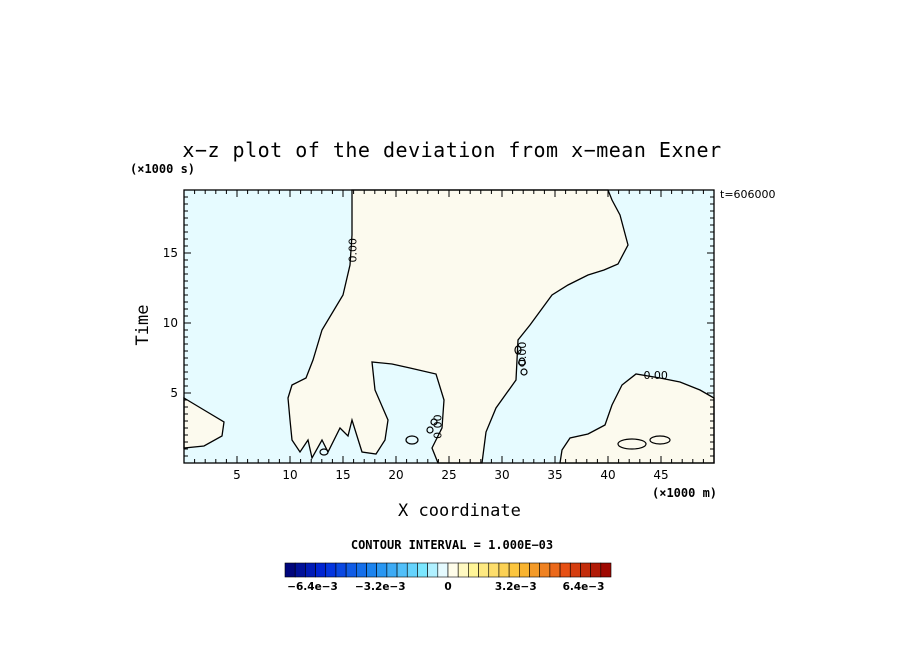  What do you see at coordinates (289, 475) in the screenshot?
I see `x-tick-label: 10` at bounding box center [289, 475].